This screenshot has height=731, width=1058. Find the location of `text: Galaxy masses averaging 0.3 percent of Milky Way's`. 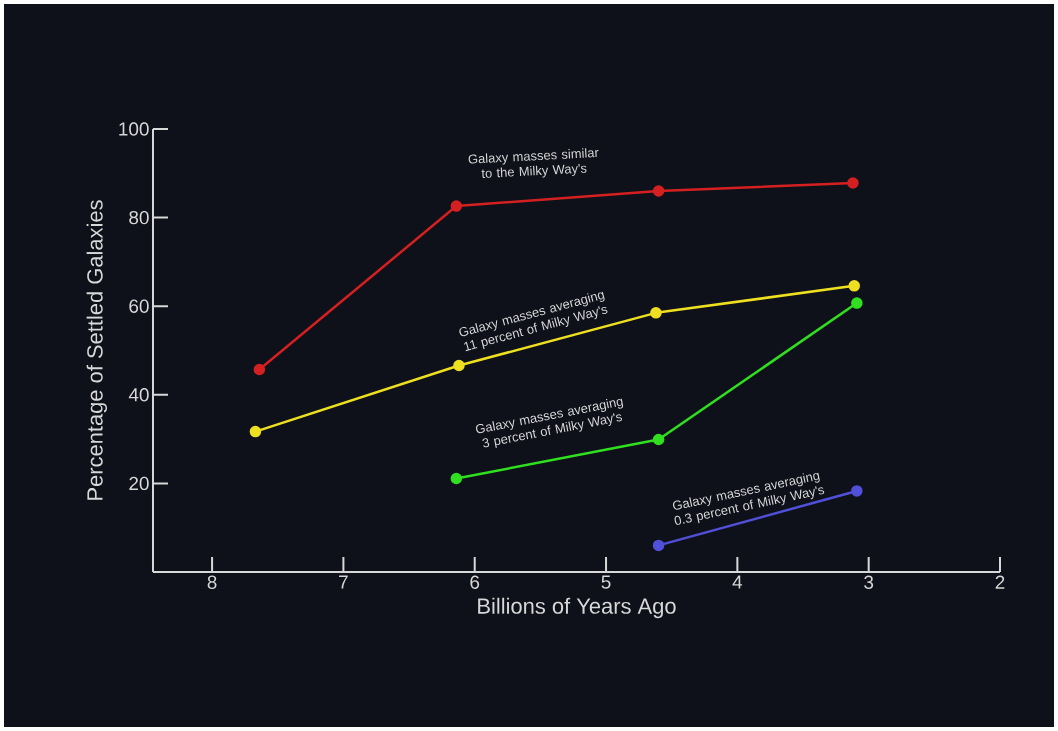

text: Galaxy masses averaging 0.3 percent of Milky Way's is located at coordinates (748, 498).